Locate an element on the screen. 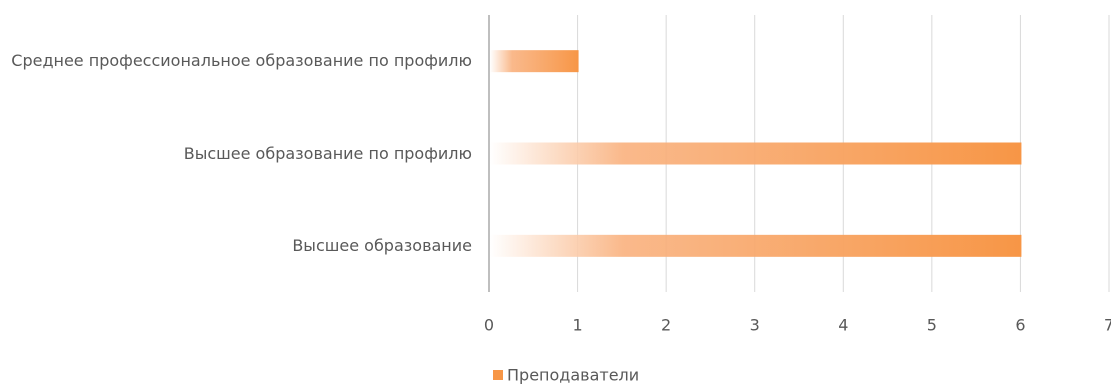 Image resolution: width=1111 pixels, height=388 pixels. legend-swatch is located at coordinates (498, 375).